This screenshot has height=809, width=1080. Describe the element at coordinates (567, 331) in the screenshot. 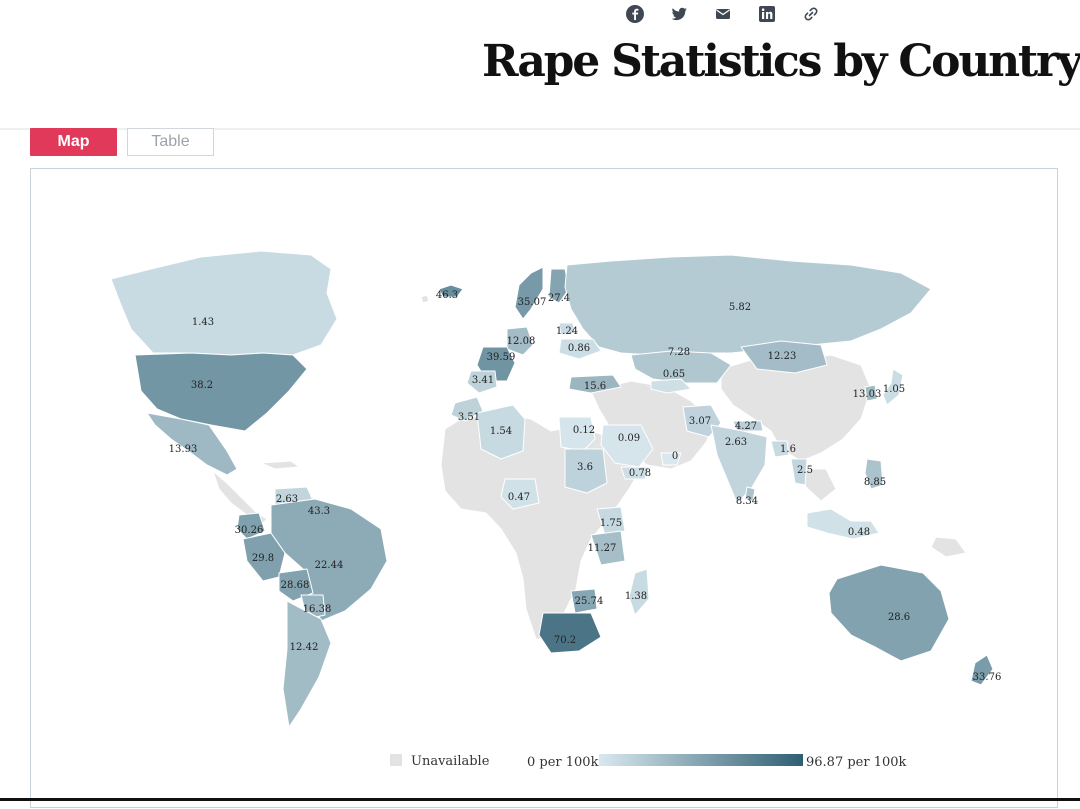

I see `value-label-lithuania: 1.24` at that location.